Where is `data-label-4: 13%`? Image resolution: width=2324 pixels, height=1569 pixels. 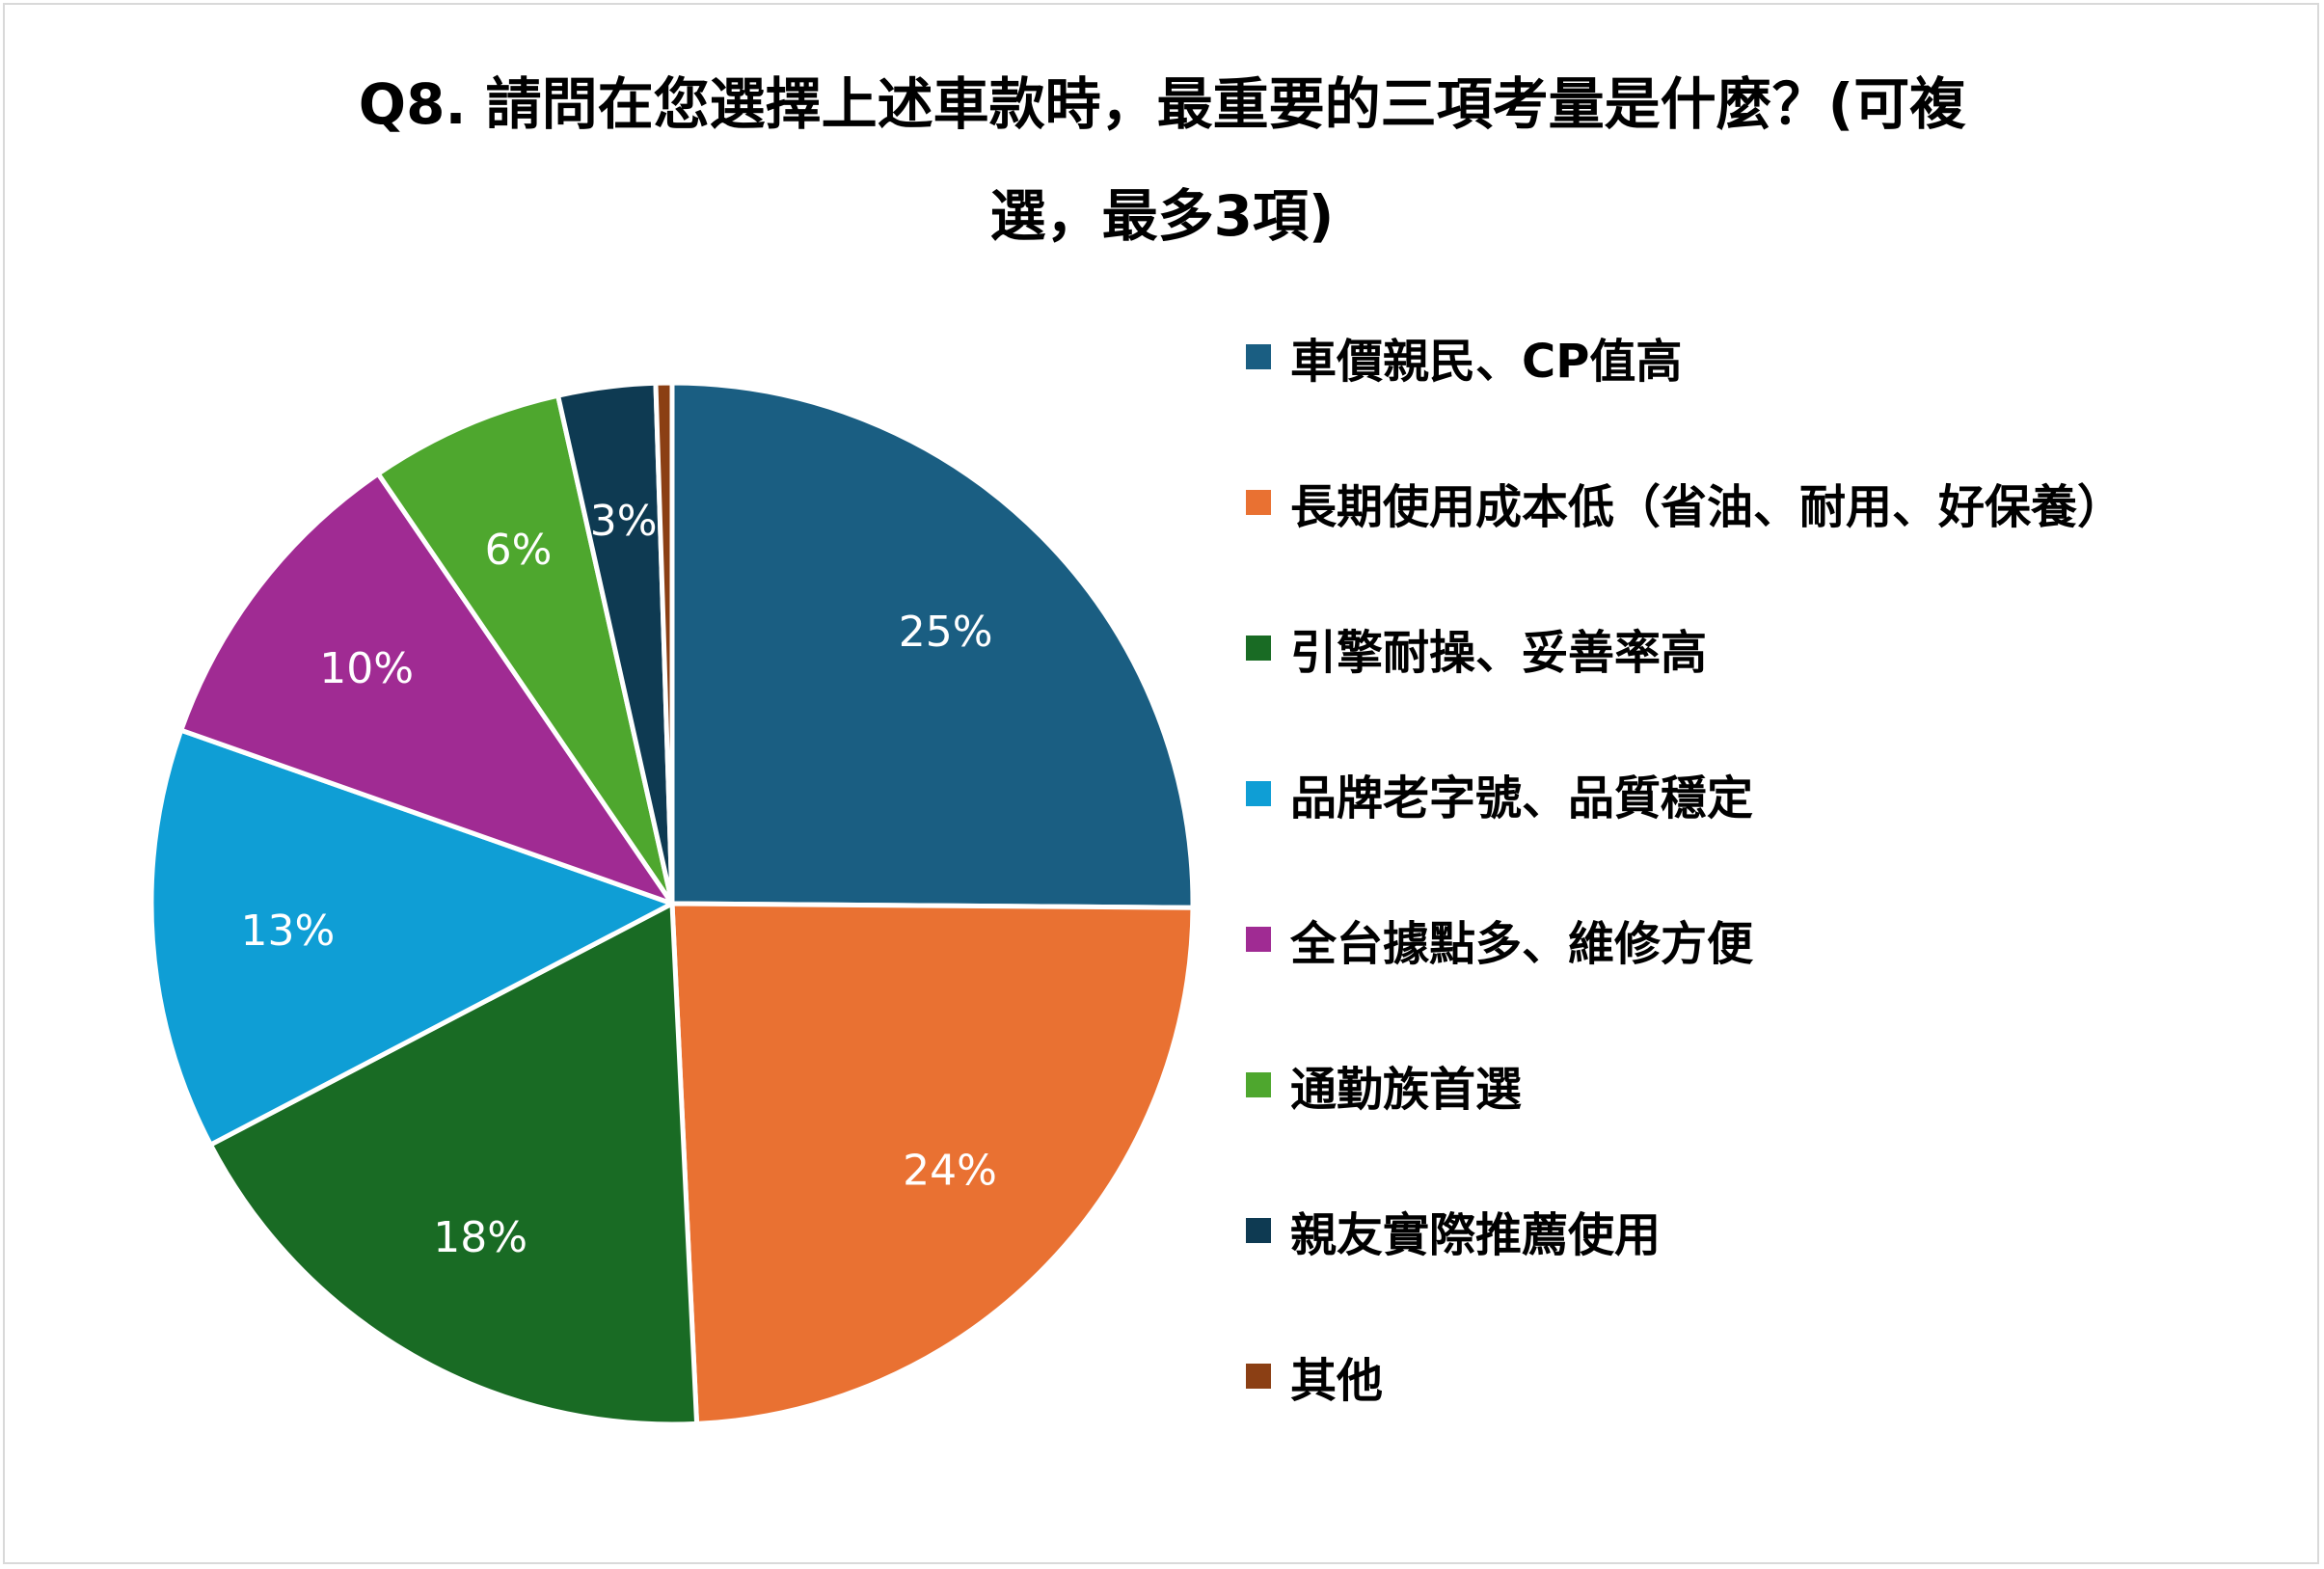 data-label-4: 13% is located at coordinates (289, 931).